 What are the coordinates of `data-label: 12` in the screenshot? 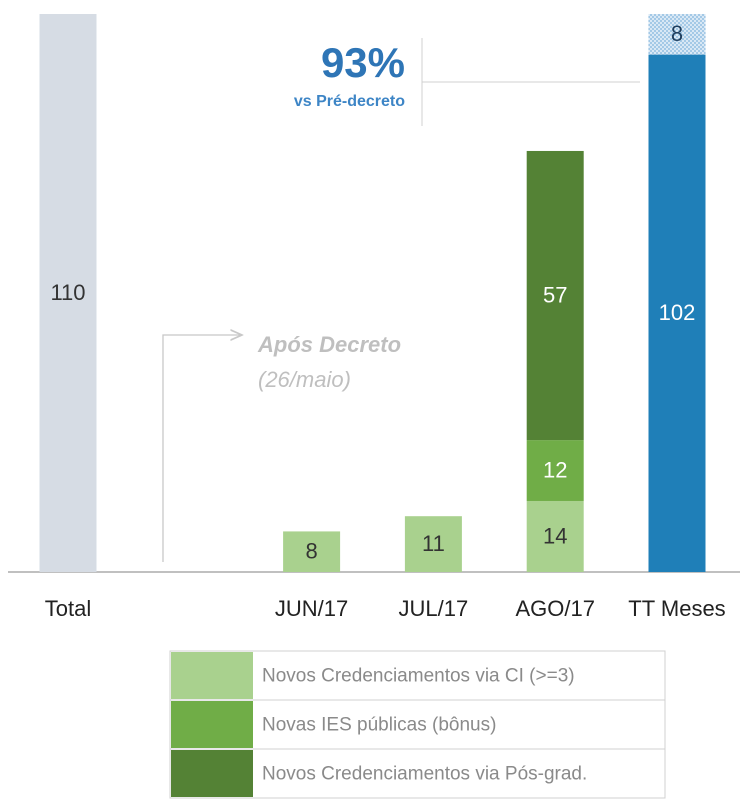 It's located at (555, 469).